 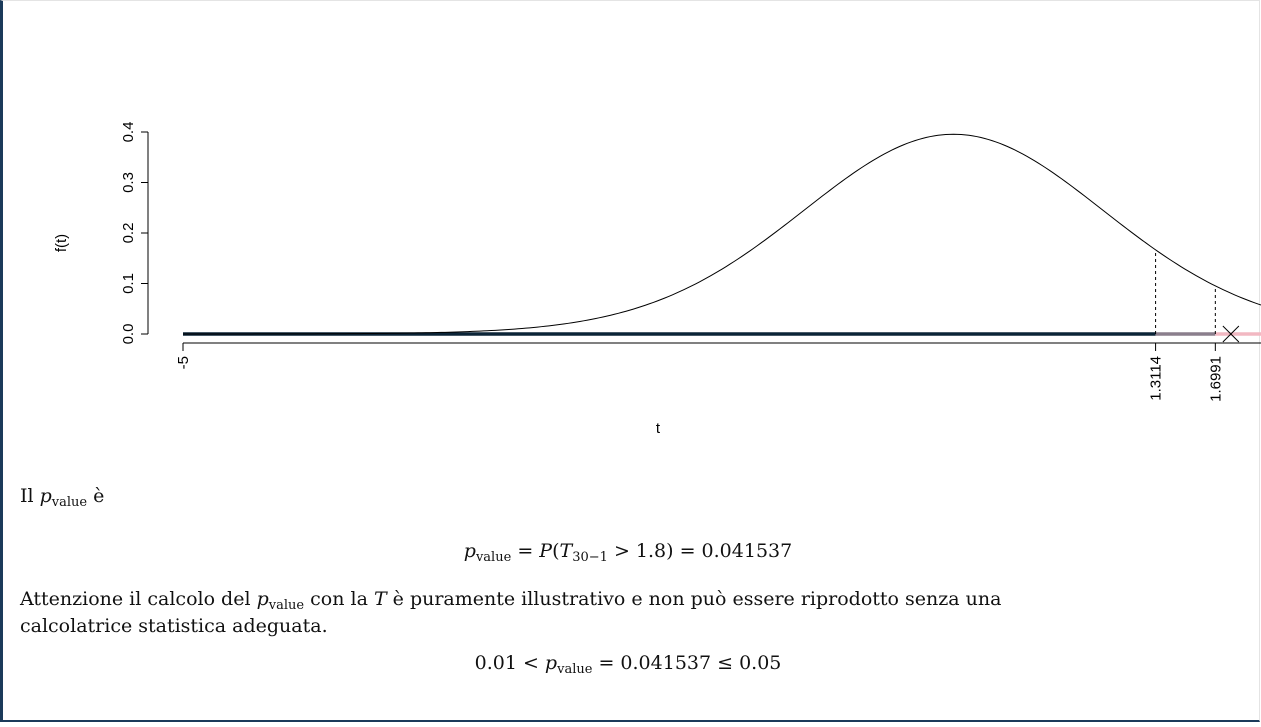 I want to click on y-tick-label: 0.1, so click(x=128, y=283).